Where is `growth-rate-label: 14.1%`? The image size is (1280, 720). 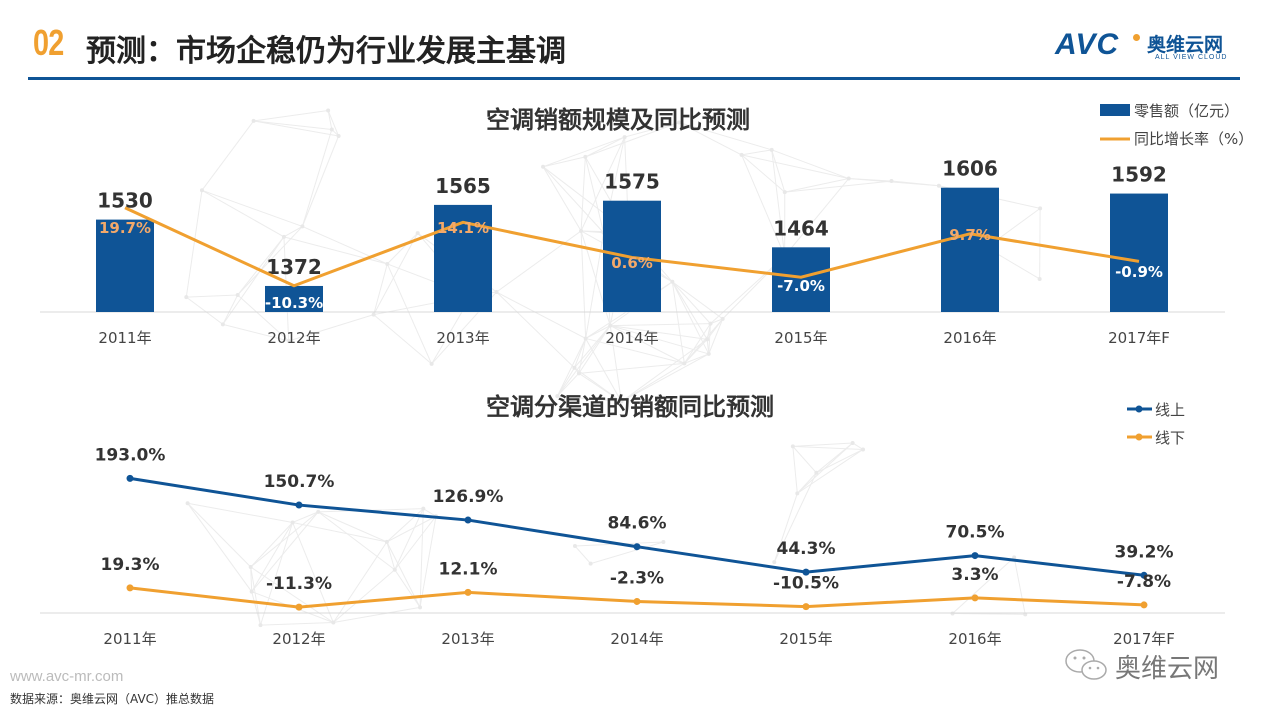 growth-rate-label: 14.1% is located at coordinates (463, 228).